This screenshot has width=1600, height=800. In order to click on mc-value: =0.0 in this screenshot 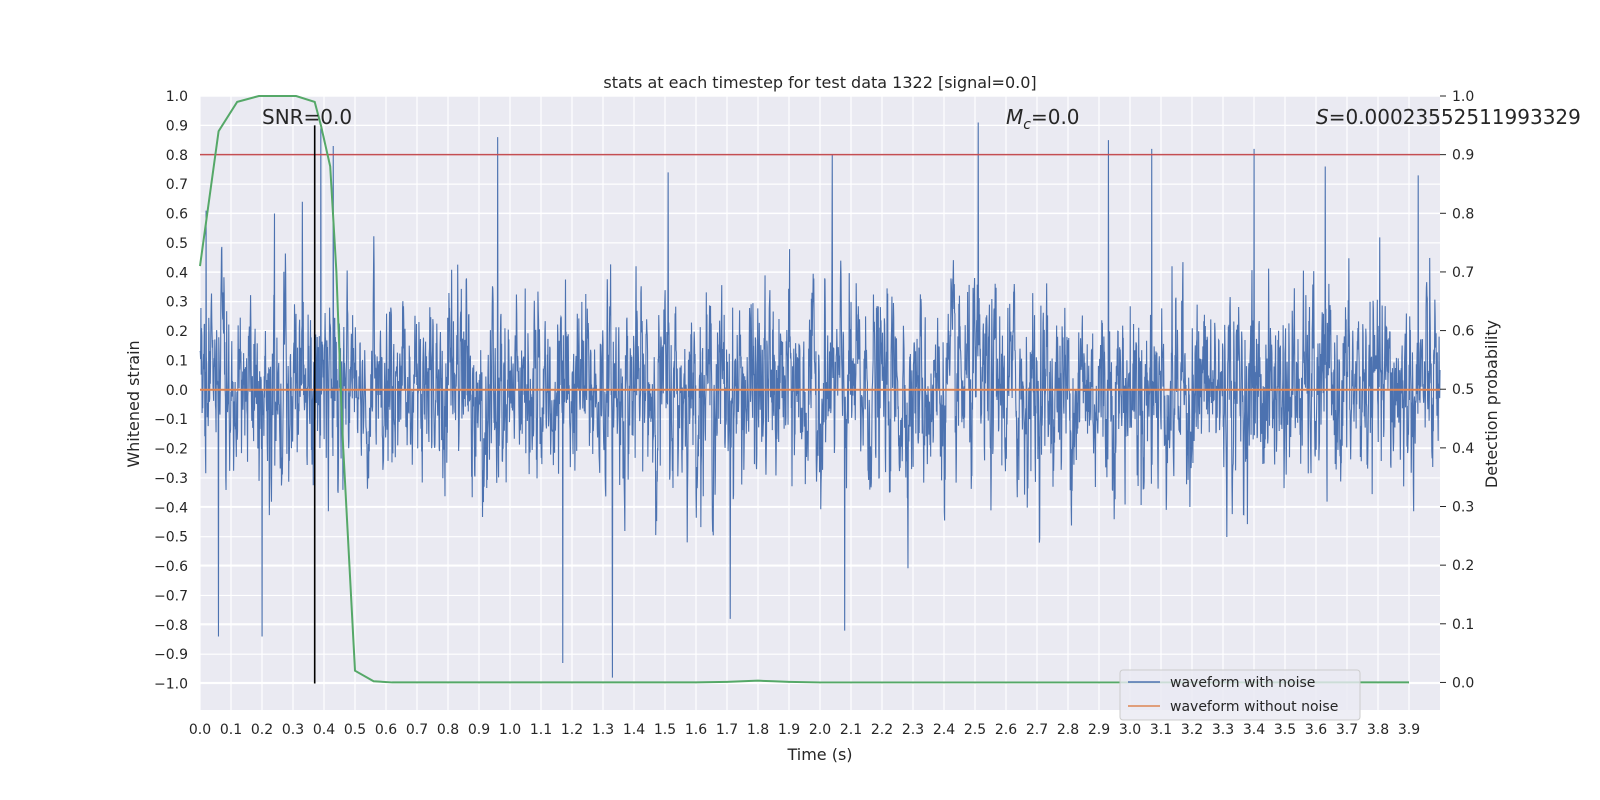, I will do `click(1055, 117)`.